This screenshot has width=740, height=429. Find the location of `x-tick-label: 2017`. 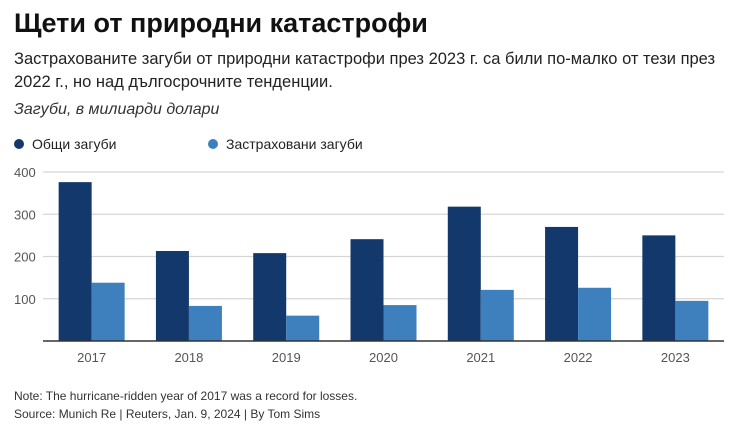

x-tick-label: 2017 is located at coordinates (91, 357).